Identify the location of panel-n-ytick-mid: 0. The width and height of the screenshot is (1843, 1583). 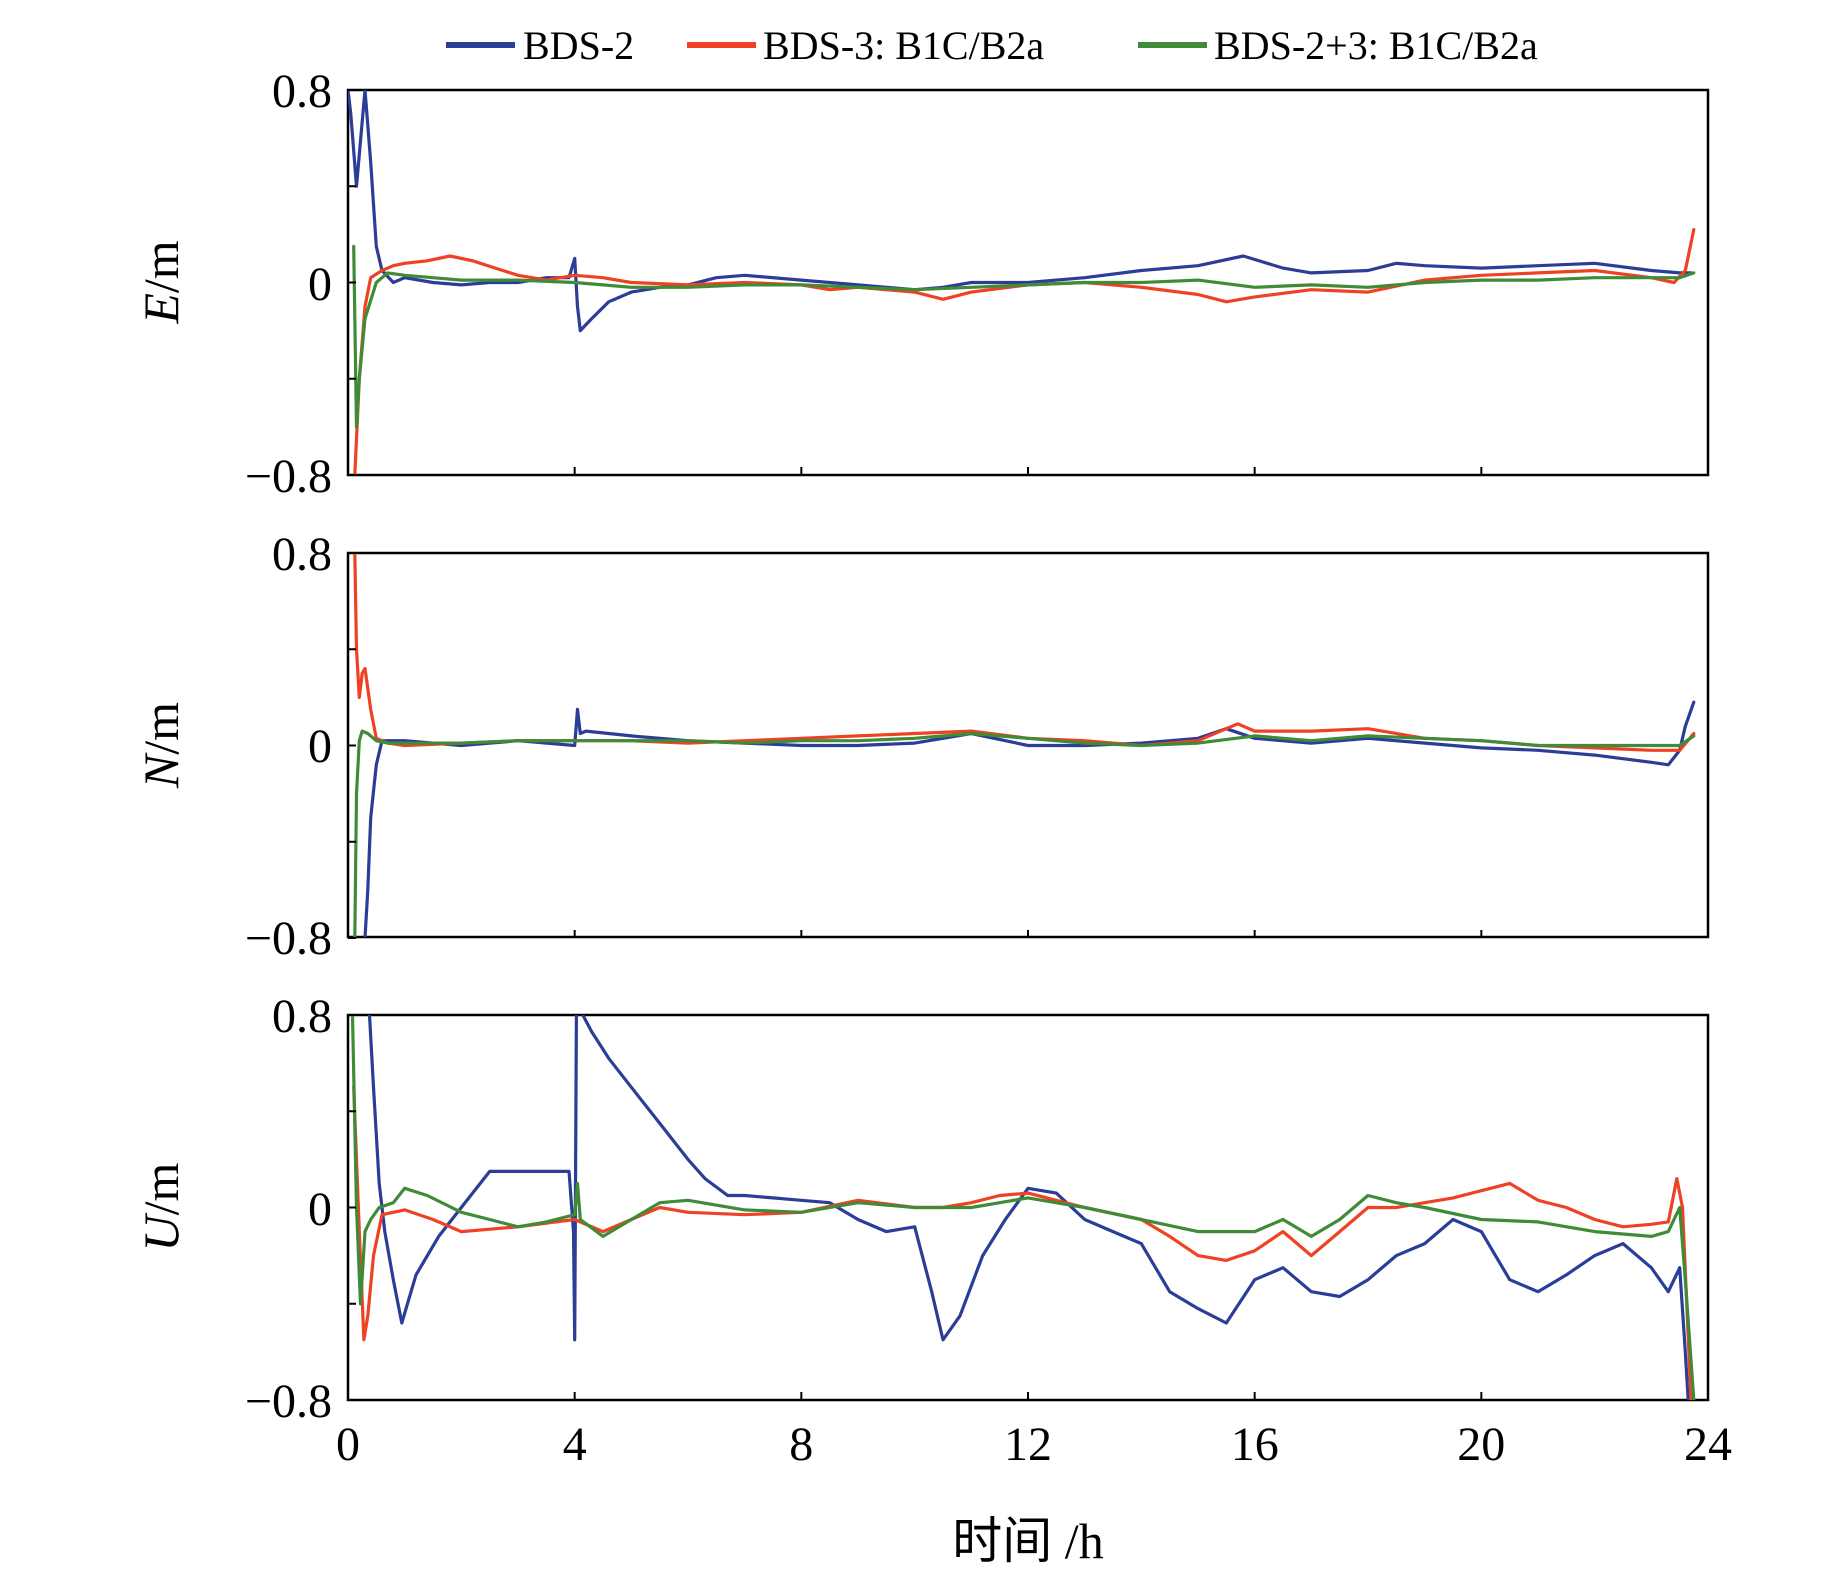
(320, 746).